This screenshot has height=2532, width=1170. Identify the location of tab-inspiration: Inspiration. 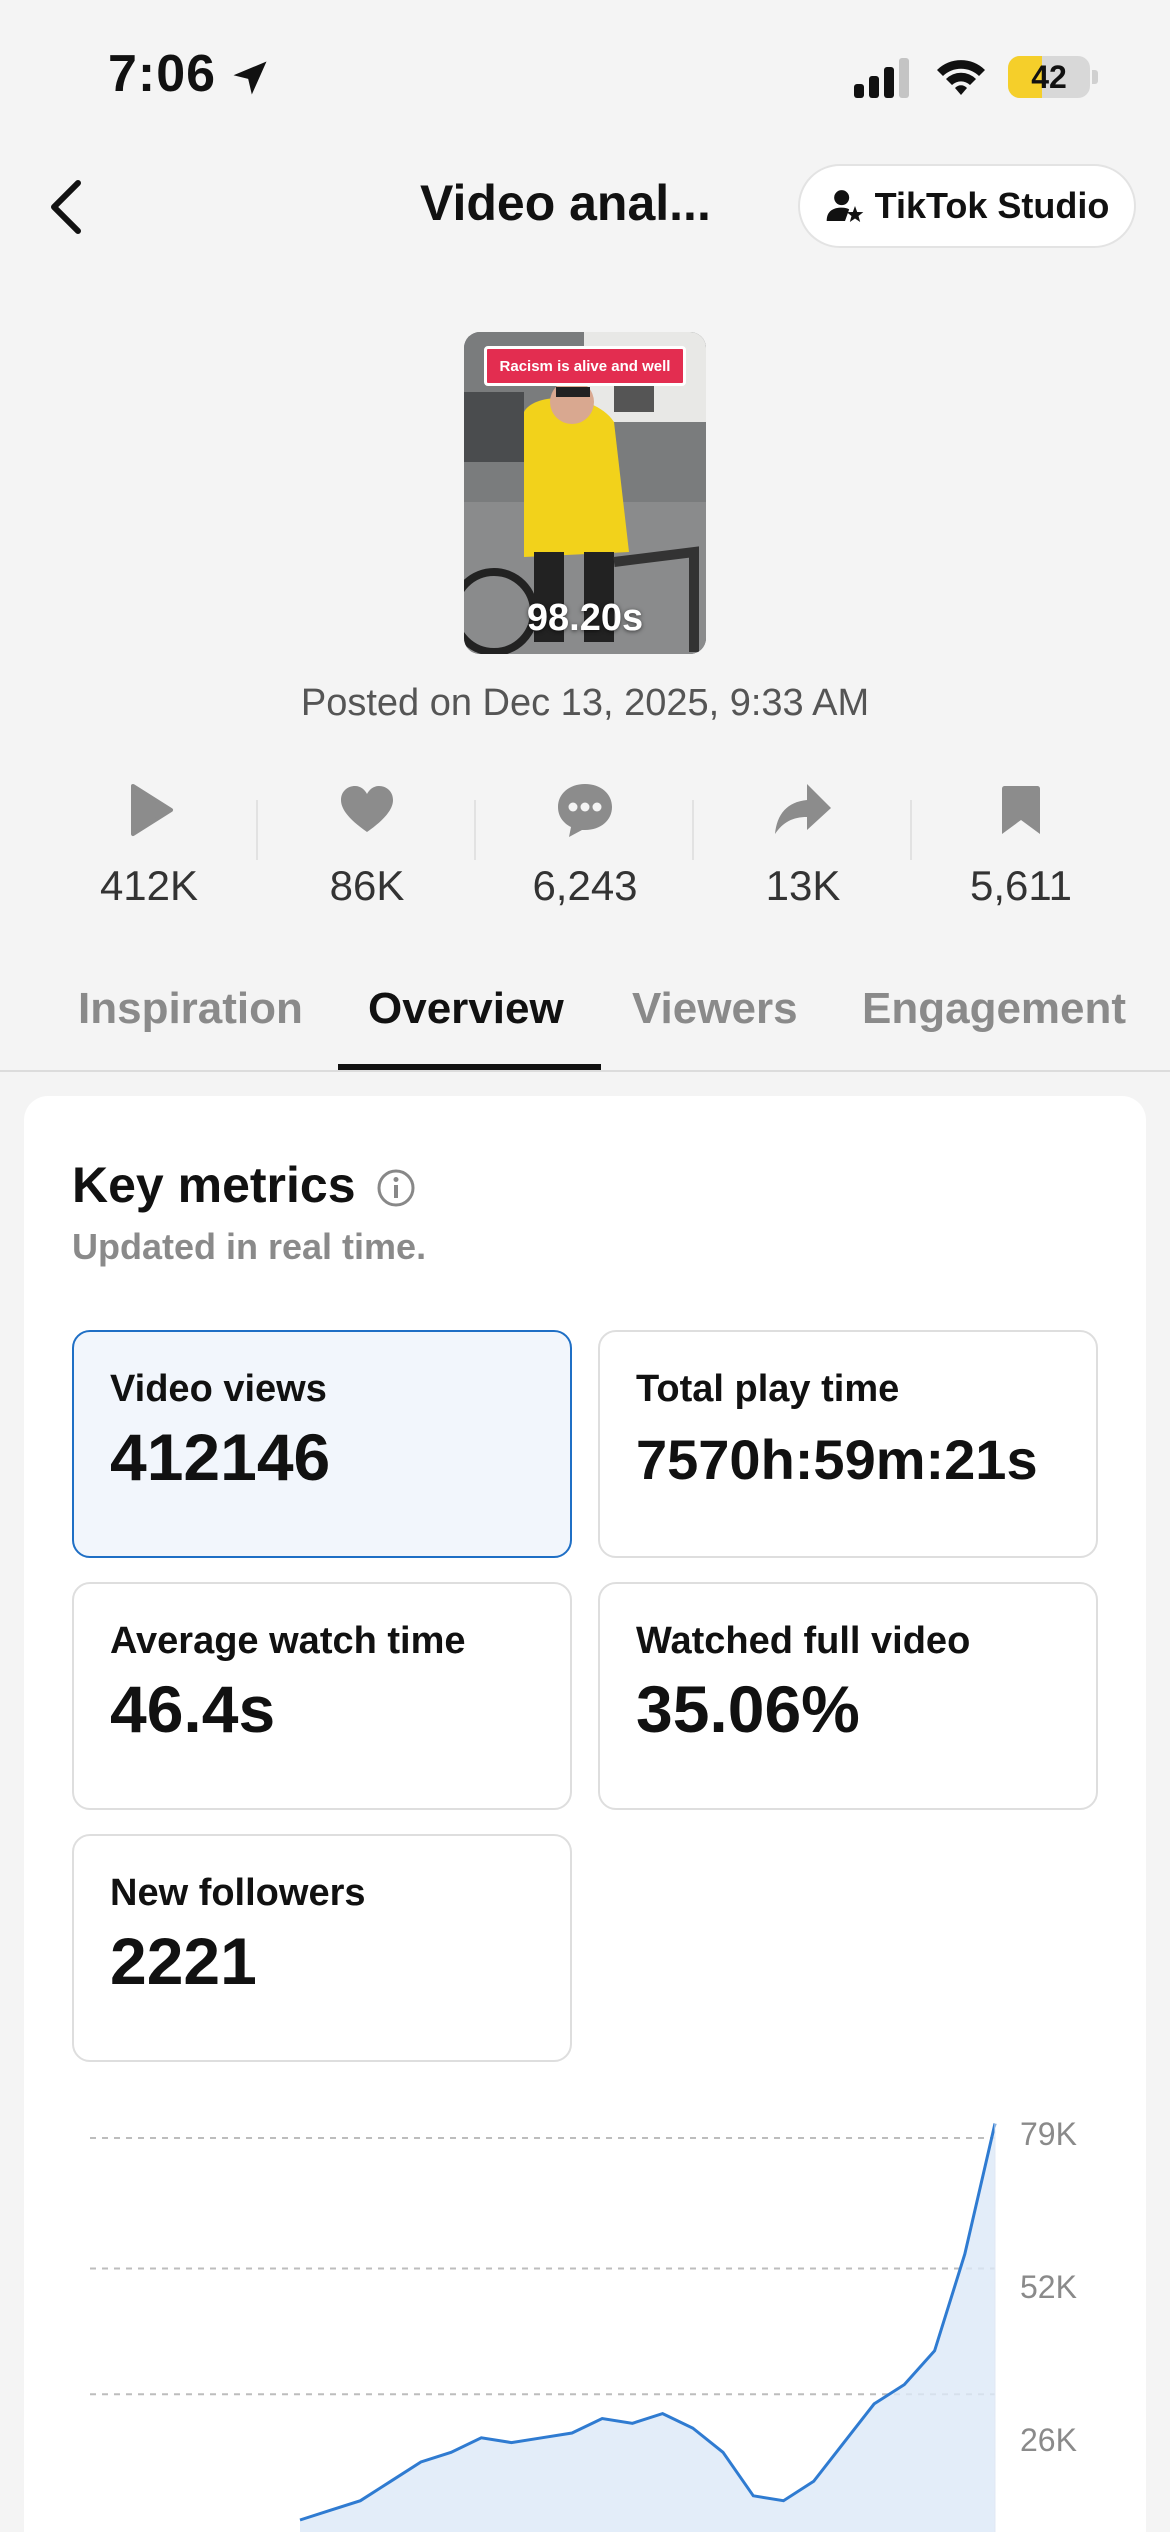
(190, 1008).